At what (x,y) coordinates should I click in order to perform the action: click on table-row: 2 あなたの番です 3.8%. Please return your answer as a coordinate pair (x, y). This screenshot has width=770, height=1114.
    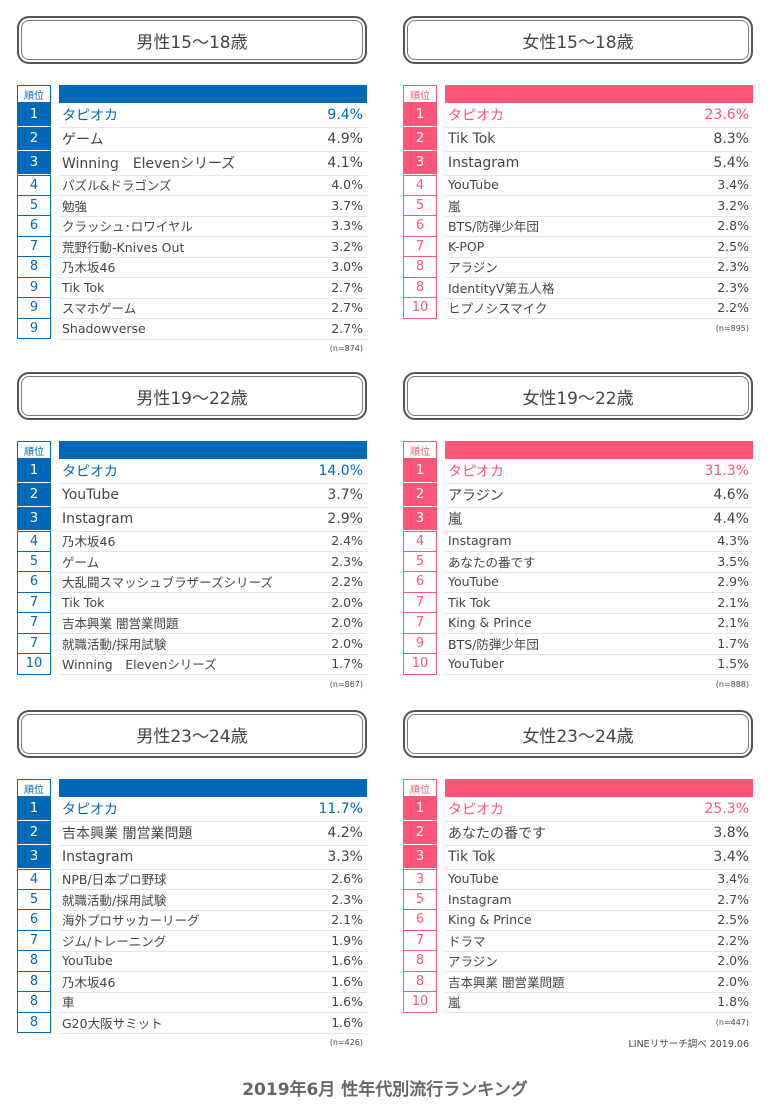
    Looking at the image, I should click on (578, 833).